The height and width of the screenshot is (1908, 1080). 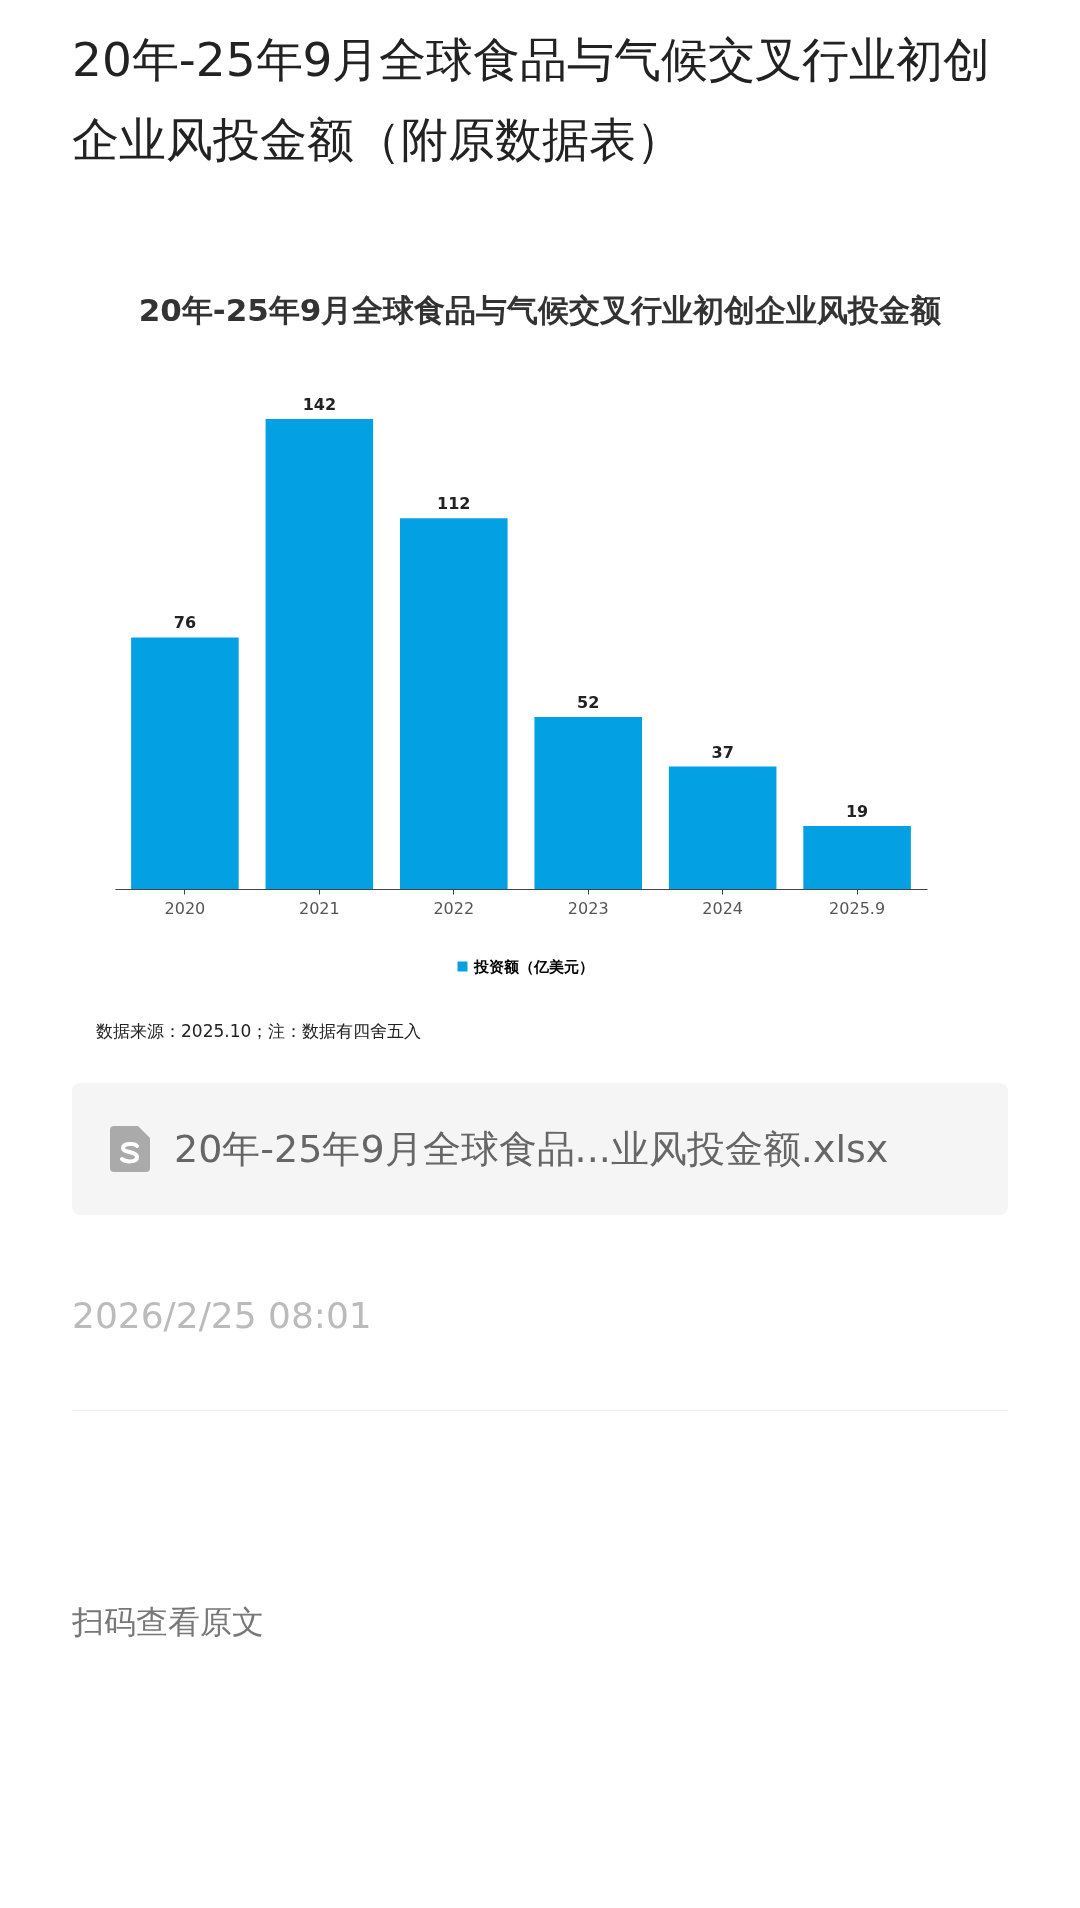 I want to click on x-tick-label: 2022, so click(x=454, y=908).